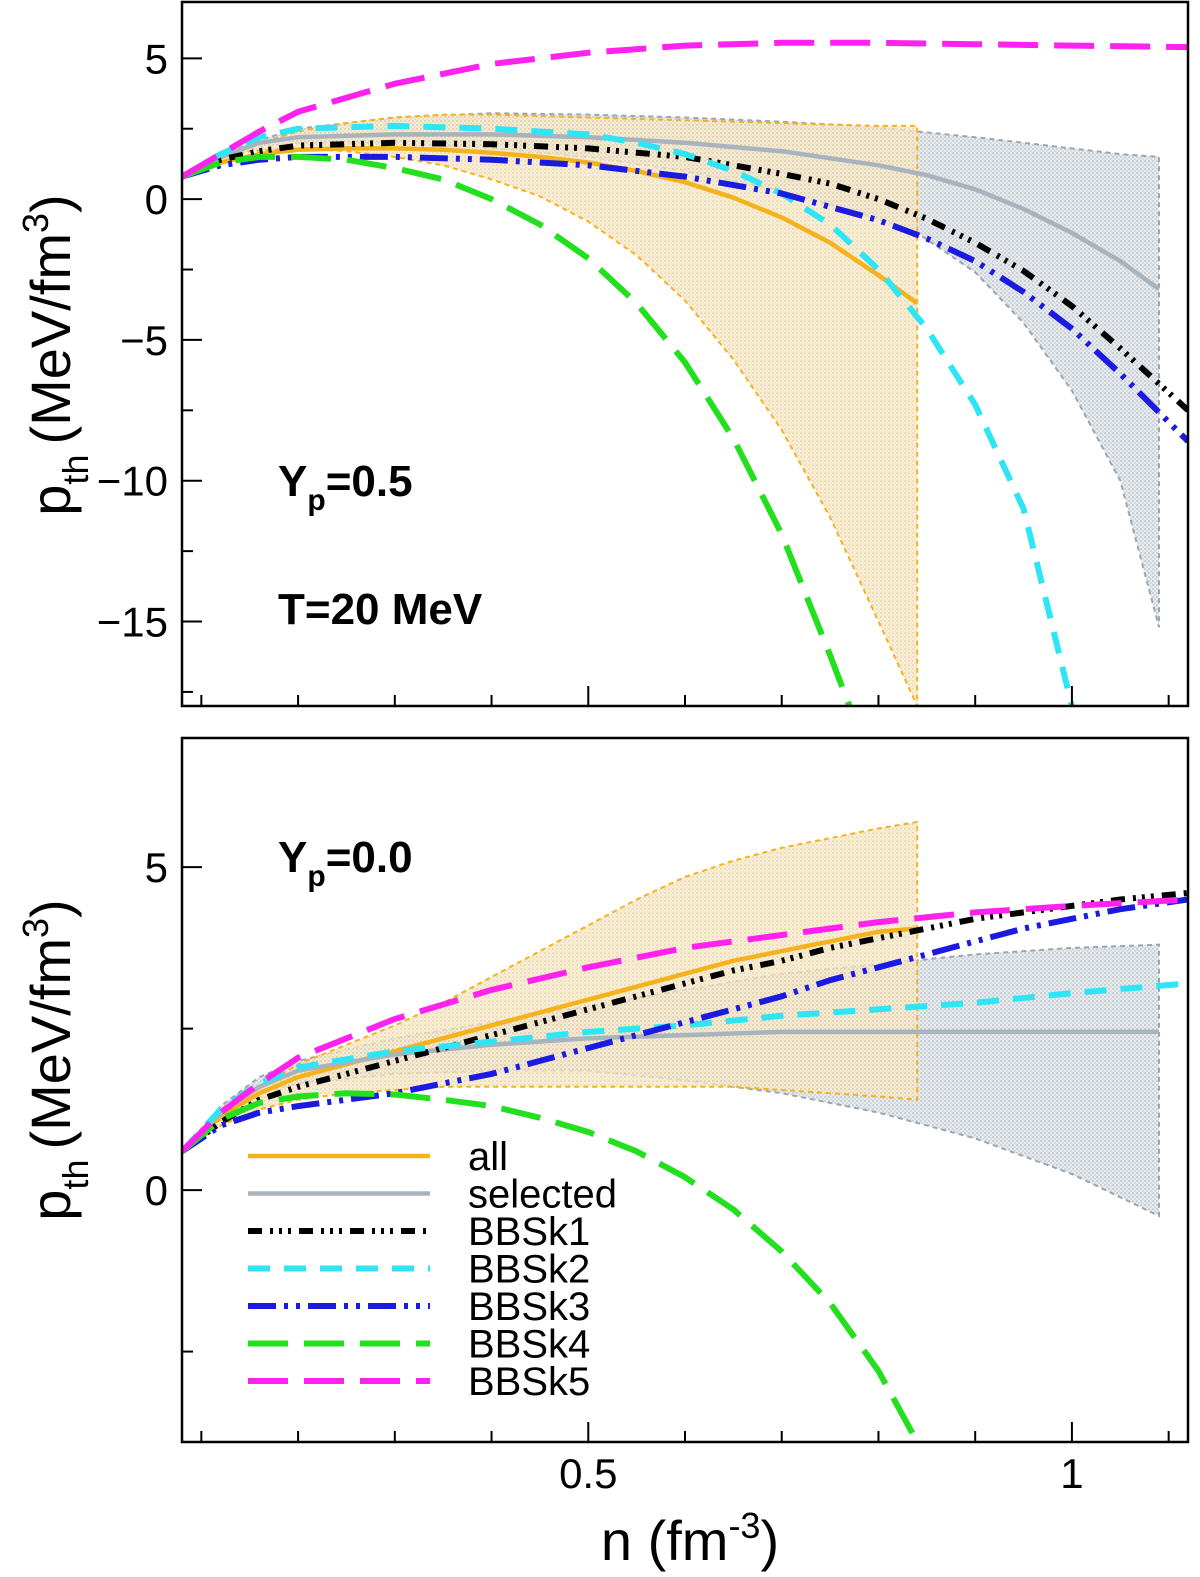 This screenshot has width=1200, height=1577. What do you see at coordinates (380, 609) in the screenshot?
I see `top-annotation-temperature: T=20 MeV` at bounding box center [380, 609].